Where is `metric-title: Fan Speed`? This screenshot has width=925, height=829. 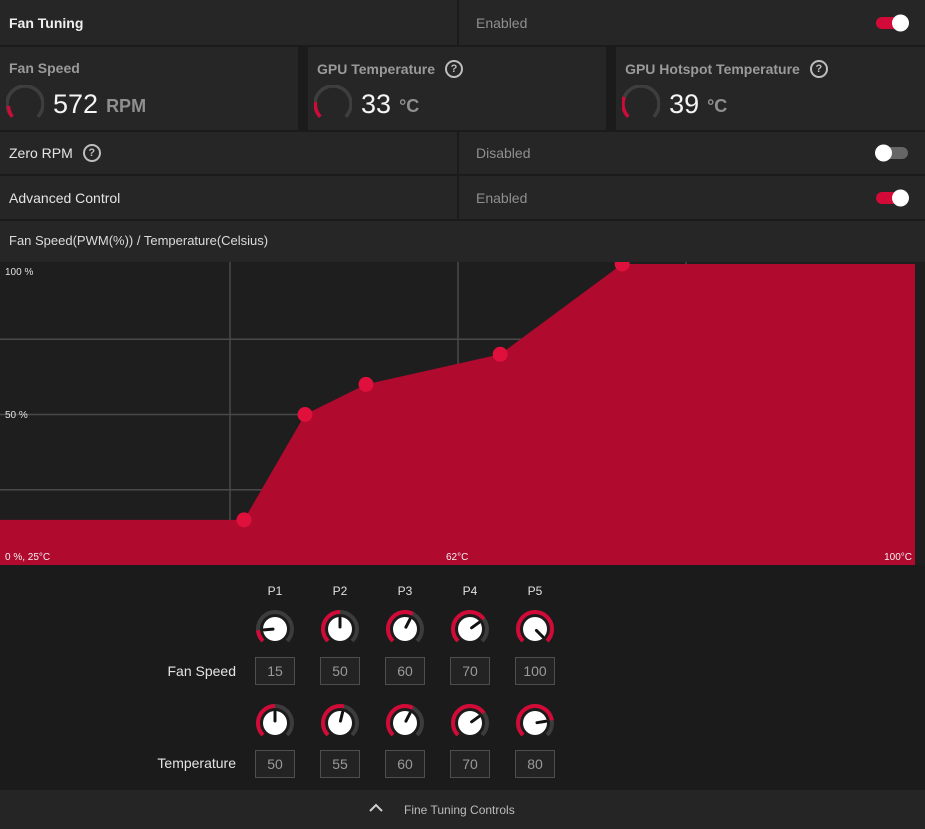
metric-title: Fan Speed is located at coordinates (44, 68).